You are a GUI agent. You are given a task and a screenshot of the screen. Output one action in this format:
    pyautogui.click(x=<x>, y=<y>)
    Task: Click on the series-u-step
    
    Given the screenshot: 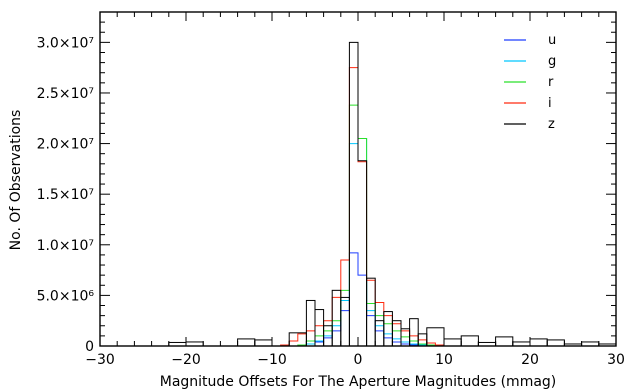 What is the action you would take?
    pyautogui.click(x=358, y=299)
    